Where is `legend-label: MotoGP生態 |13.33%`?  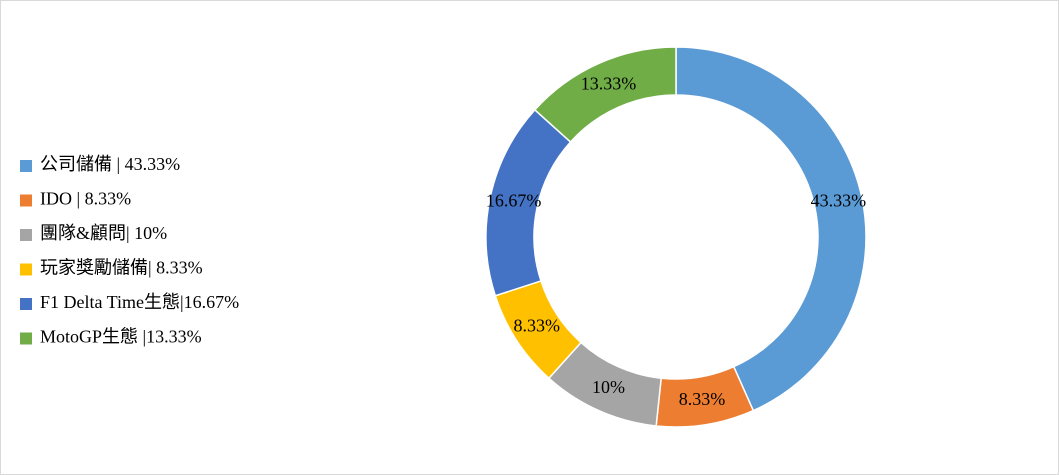 legend-label: MotoGP生態 |13.33% is located at coordinates (121, 337).